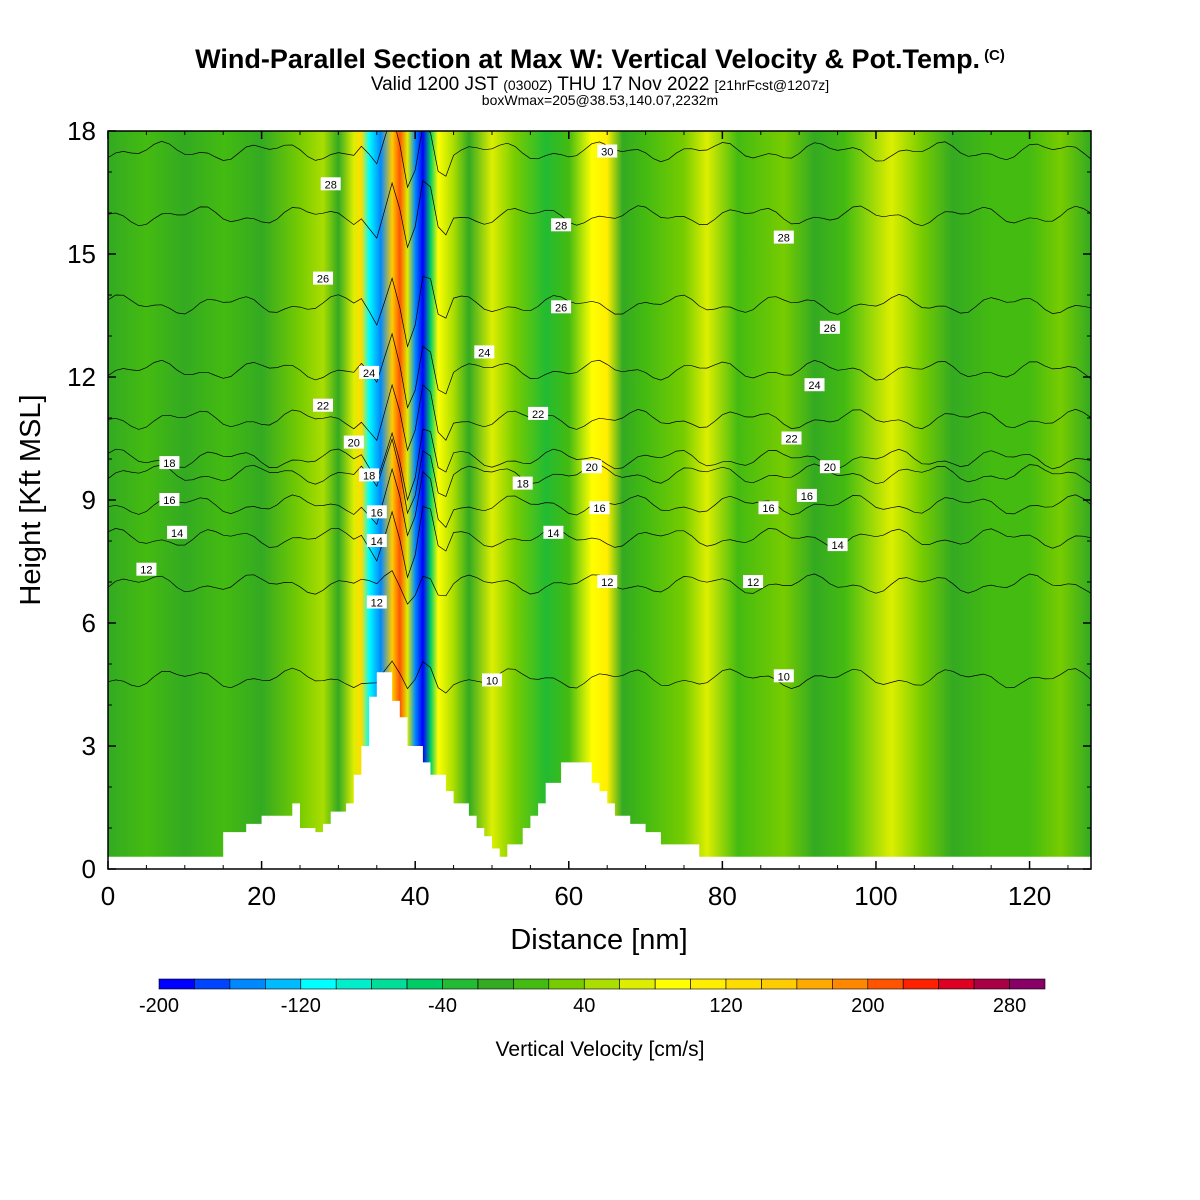 This screenshot has width=1200, height=1200. I want to click on colorbar-tick-label: -40, so click(442, 1006).